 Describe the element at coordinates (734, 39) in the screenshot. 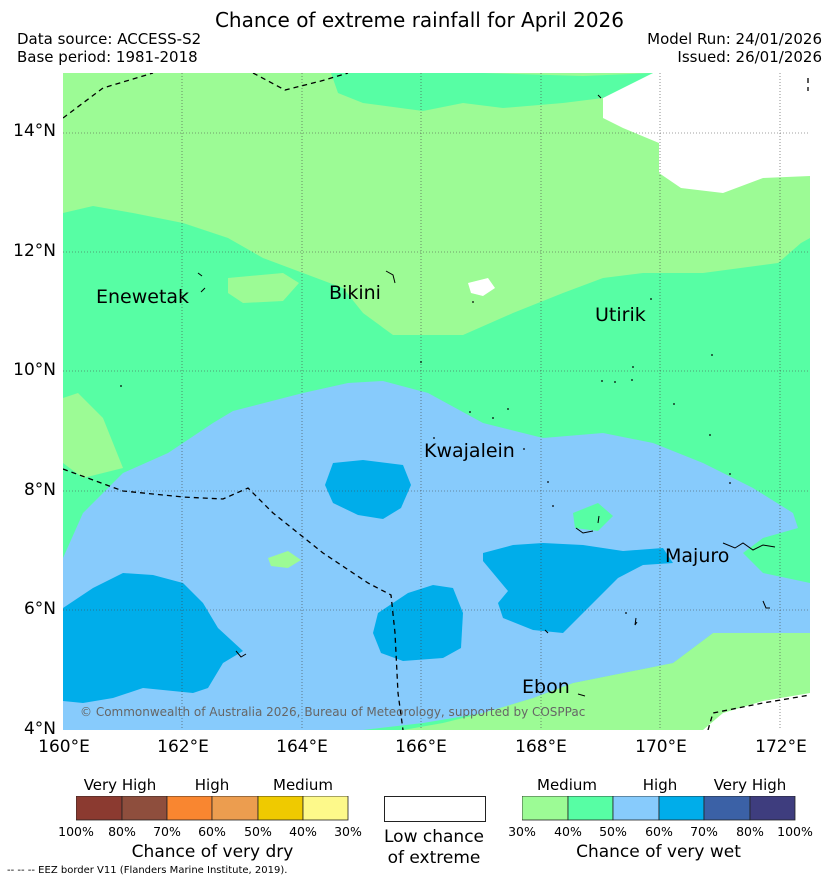

I see `model-run-label: Model Run: 24/01/2026` at that location.